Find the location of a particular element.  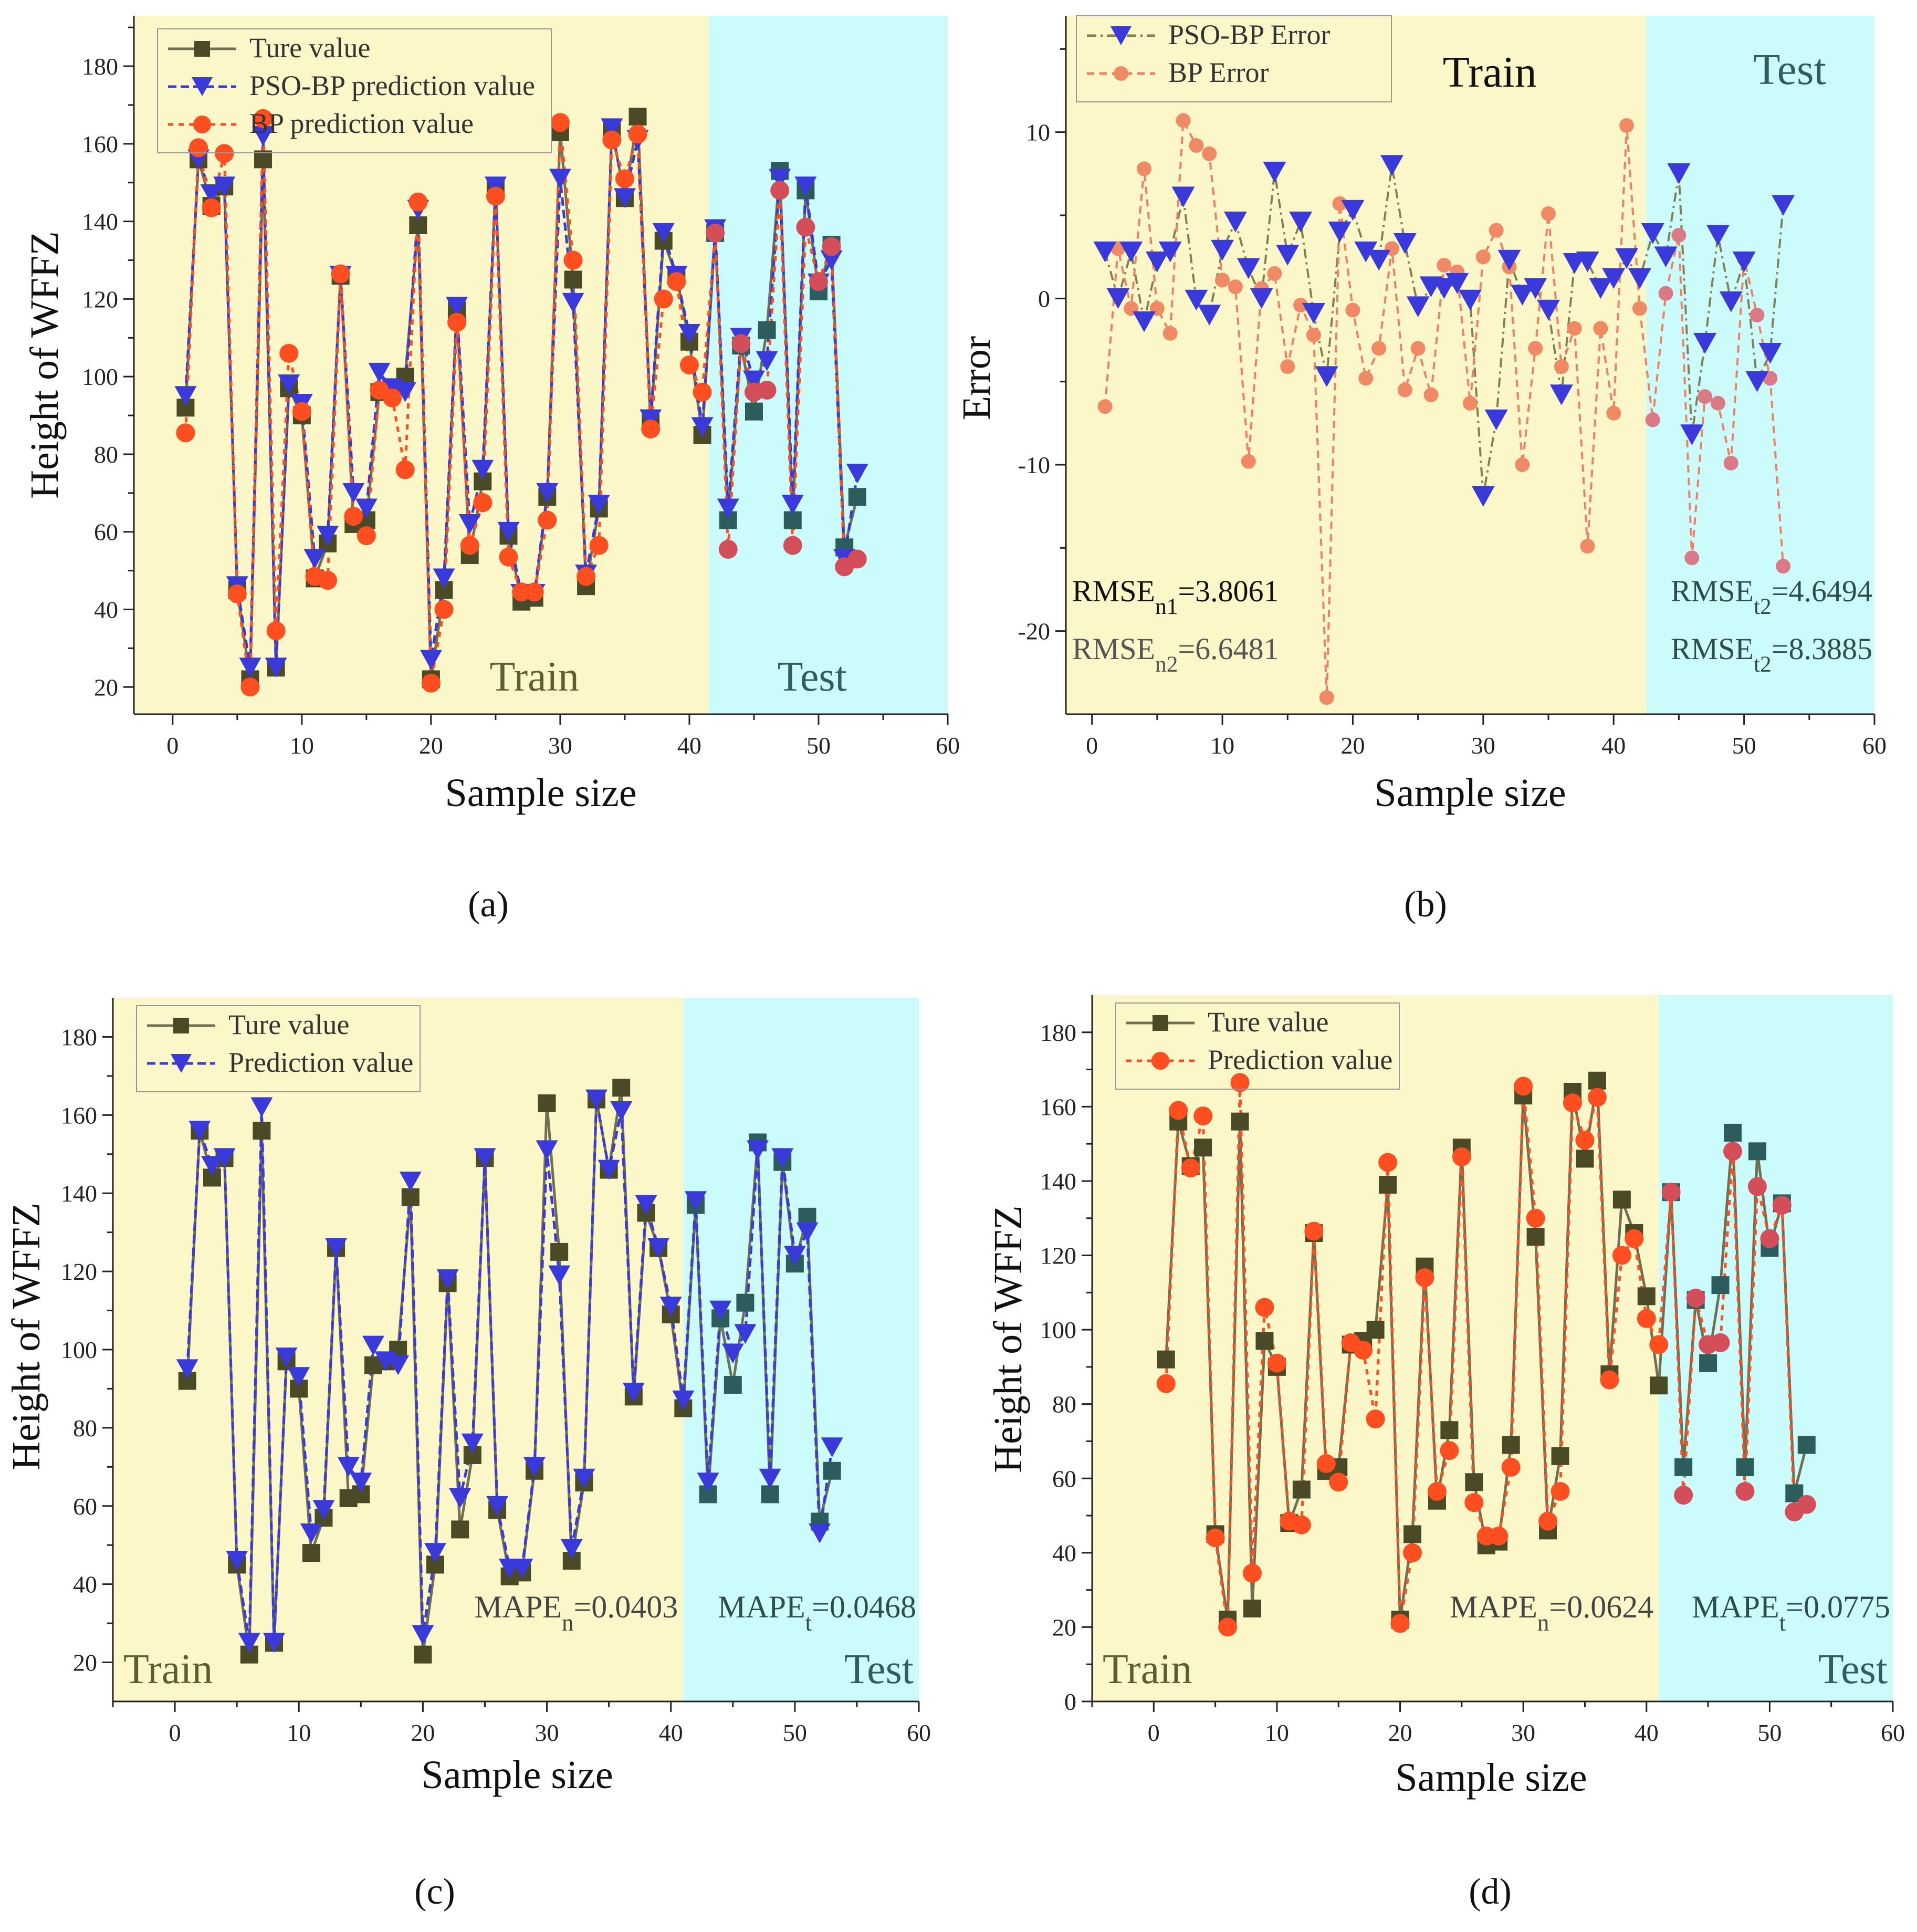

x-tick-label: 10 is located at coordinates (1222, 746).